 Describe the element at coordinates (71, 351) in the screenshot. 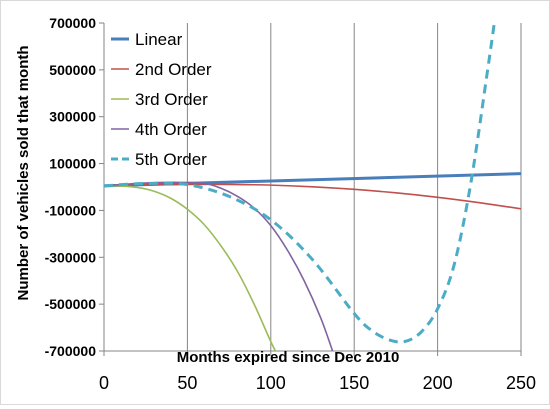

I see `y-tick-label-7: -700000` at that location.